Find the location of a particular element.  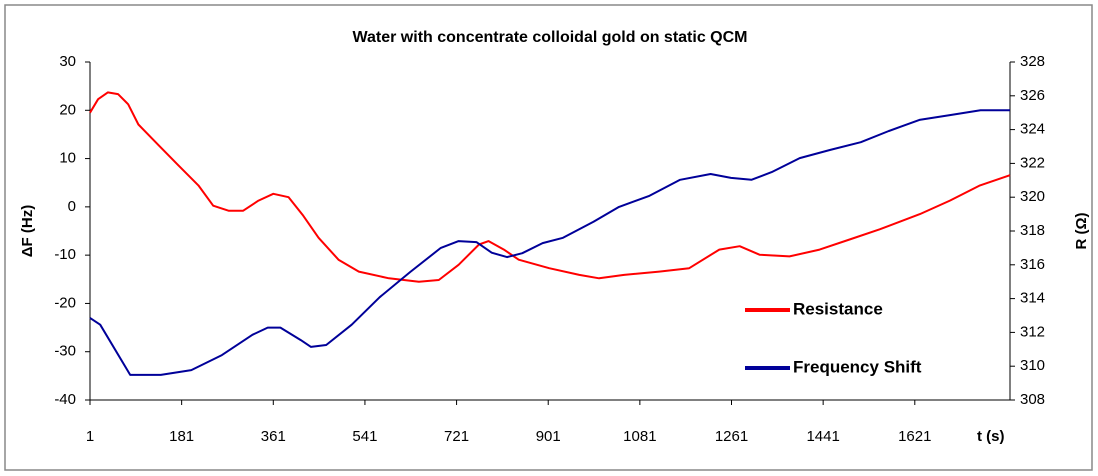

y2-tick-label: 314 is located at coordinates (1032, 298).